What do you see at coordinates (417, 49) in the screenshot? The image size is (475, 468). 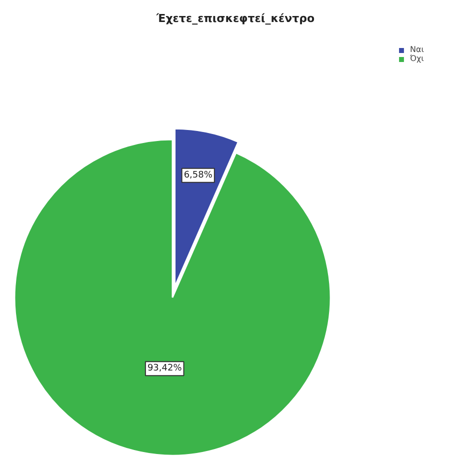 I see `legend-label: Ναι` at bounding box center [417, 49].